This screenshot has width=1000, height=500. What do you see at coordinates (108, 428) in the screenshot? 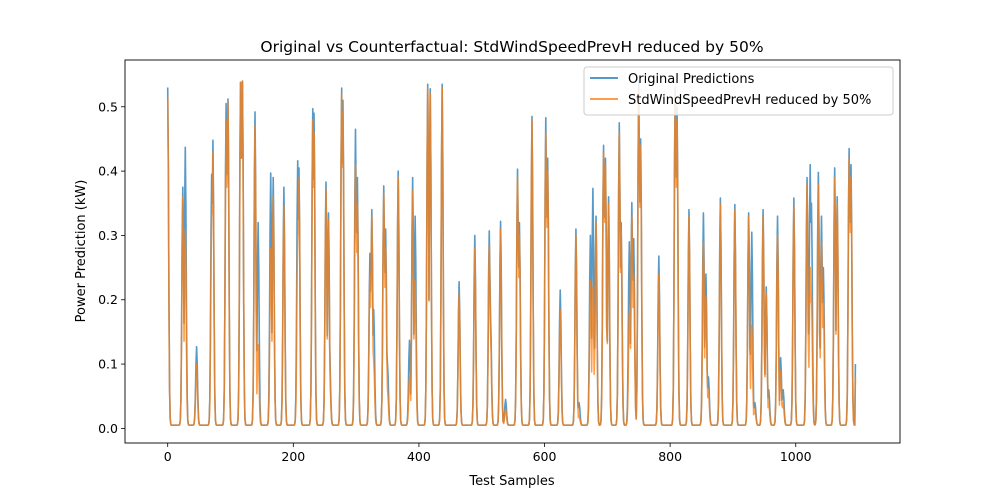
I see `y-tick-label: 0.0` at bounding box center [108, 428].